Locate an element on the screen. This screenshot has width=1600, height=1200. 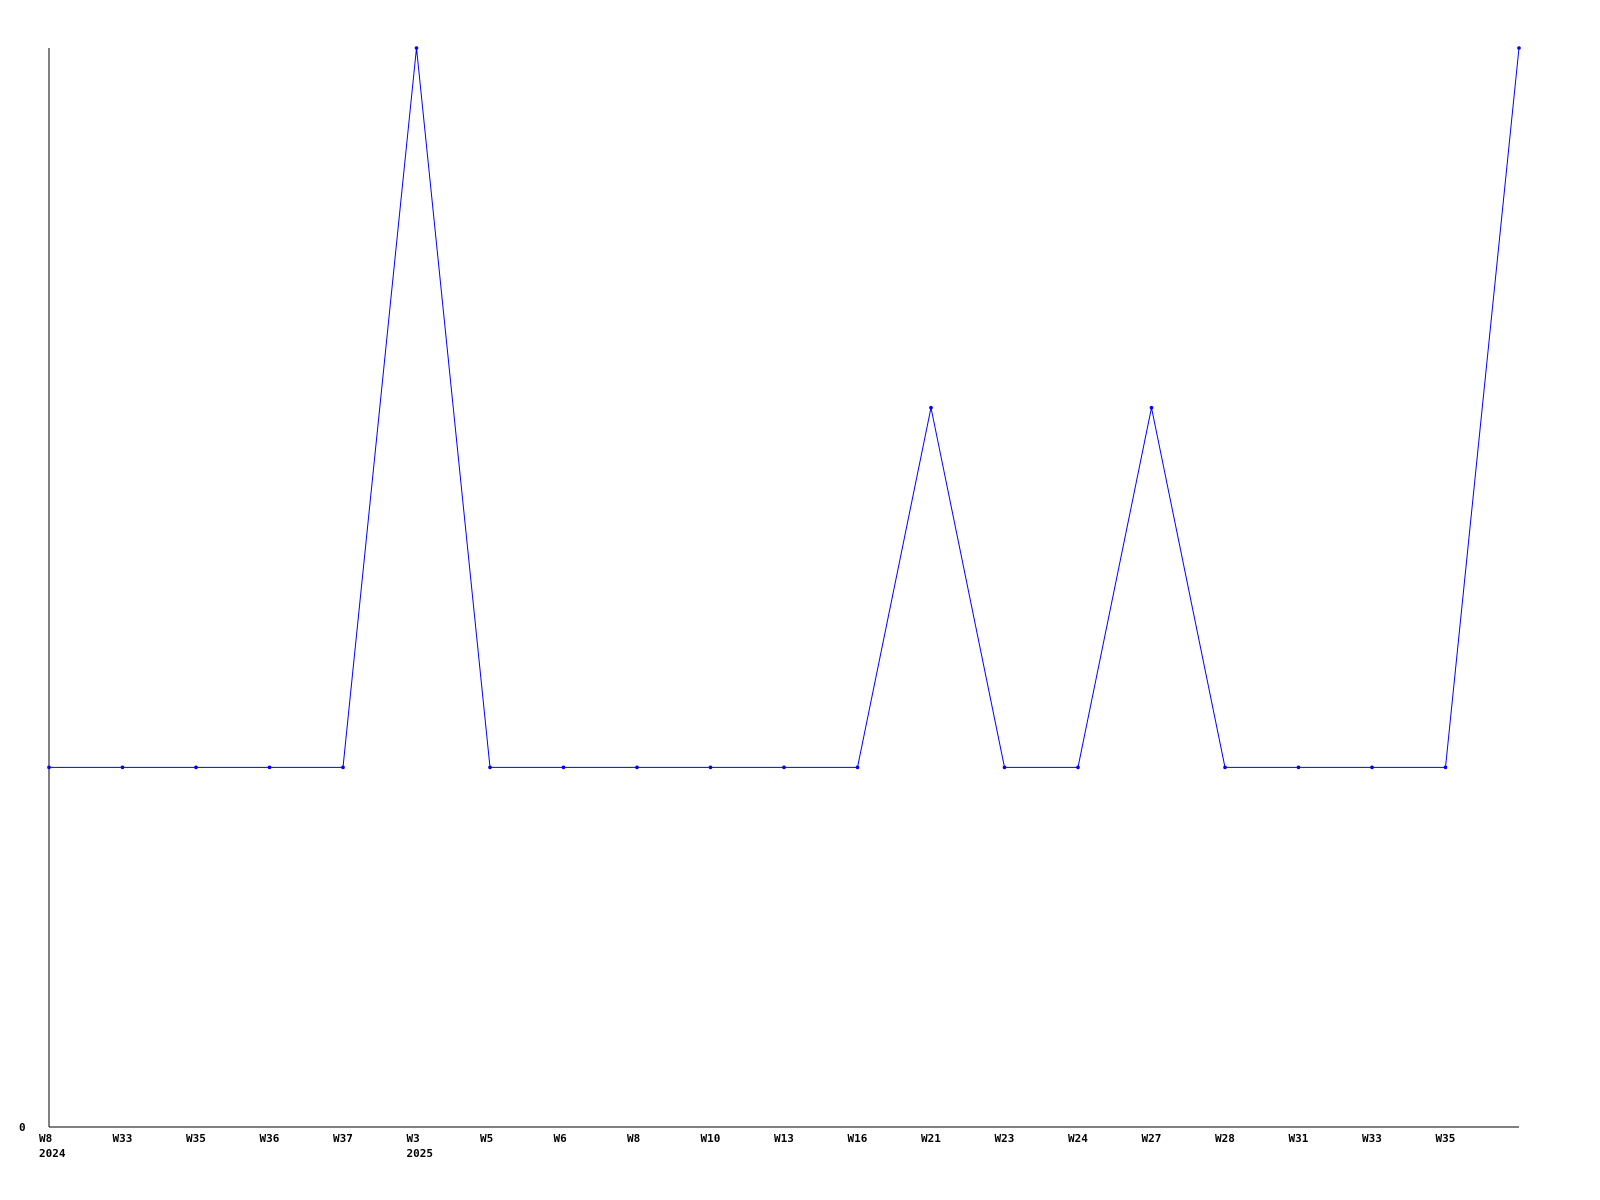
x-tick-label: W21 is located at coordinates (931, 1138).